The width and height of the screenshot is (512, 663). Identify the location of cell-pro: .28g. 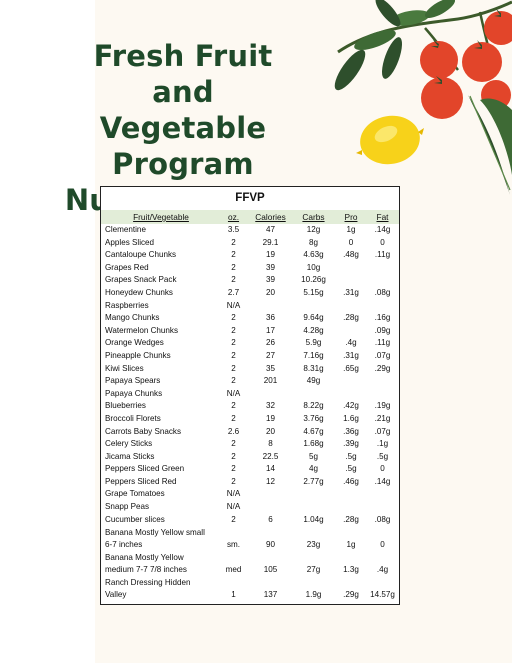
(351, 519).